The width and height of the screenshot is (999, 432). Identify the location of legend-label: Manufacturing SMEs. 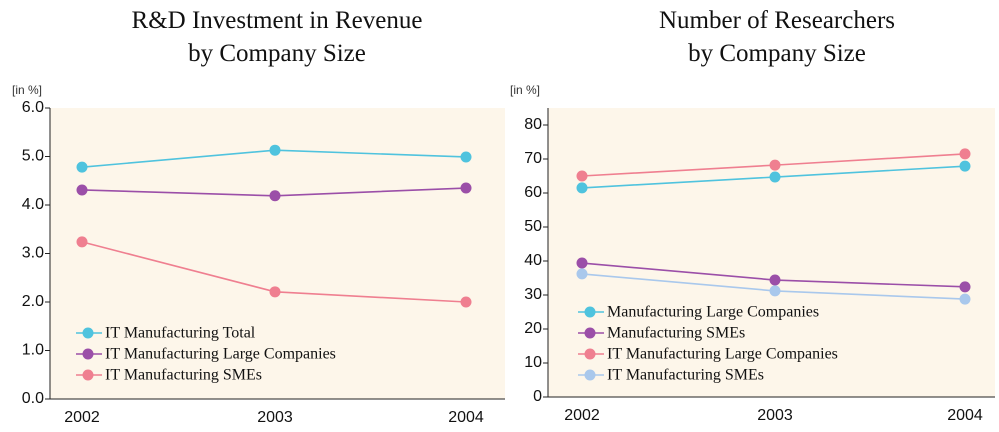
(676, 333).